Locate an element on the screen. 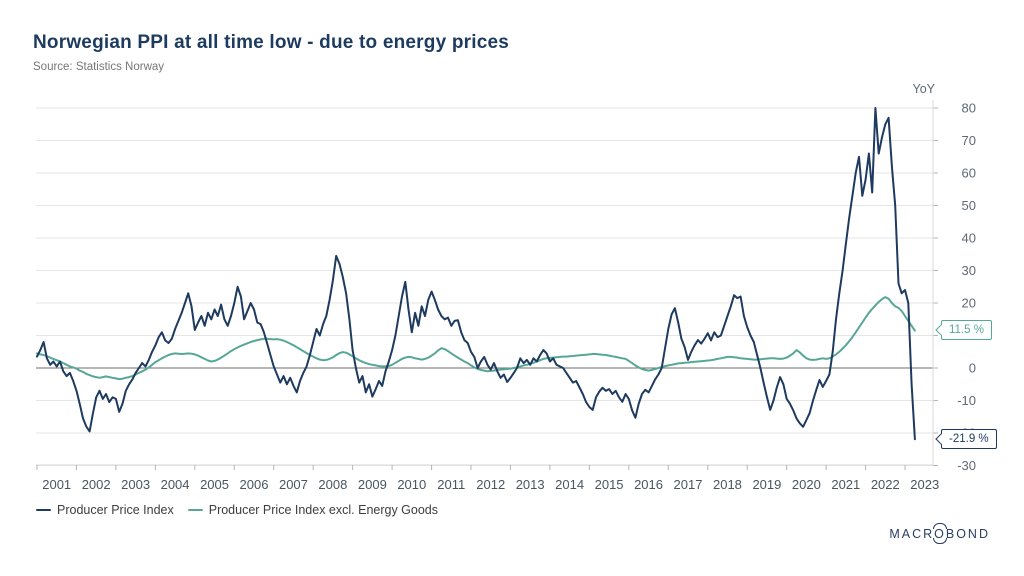 This screenshot has height=576, width=1024. legend-label: Producer Price Index excl. Energy Goods is located at coordinates (323, 510).